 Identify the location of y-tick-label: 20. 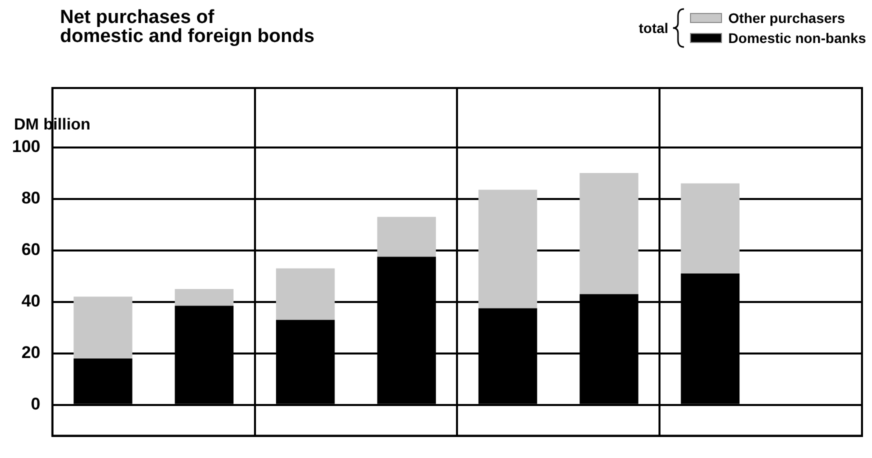
(30, 352).